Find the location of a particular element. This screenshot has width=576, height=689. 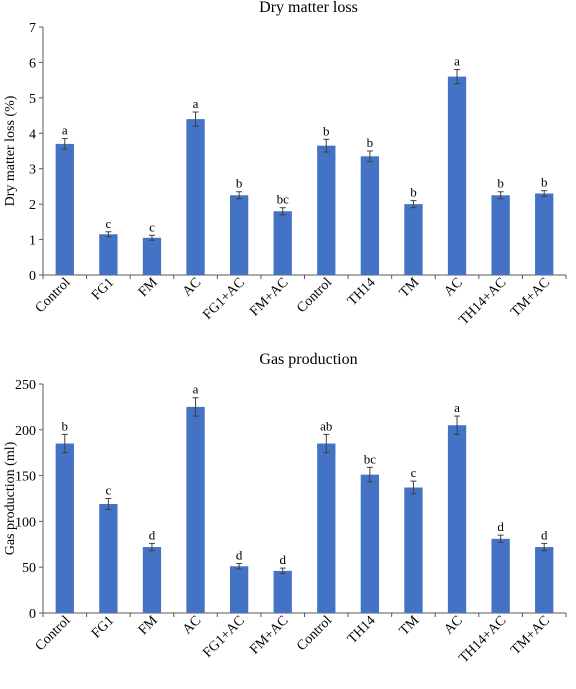

chart-title: Gas production is located at coordinates (308, 359).